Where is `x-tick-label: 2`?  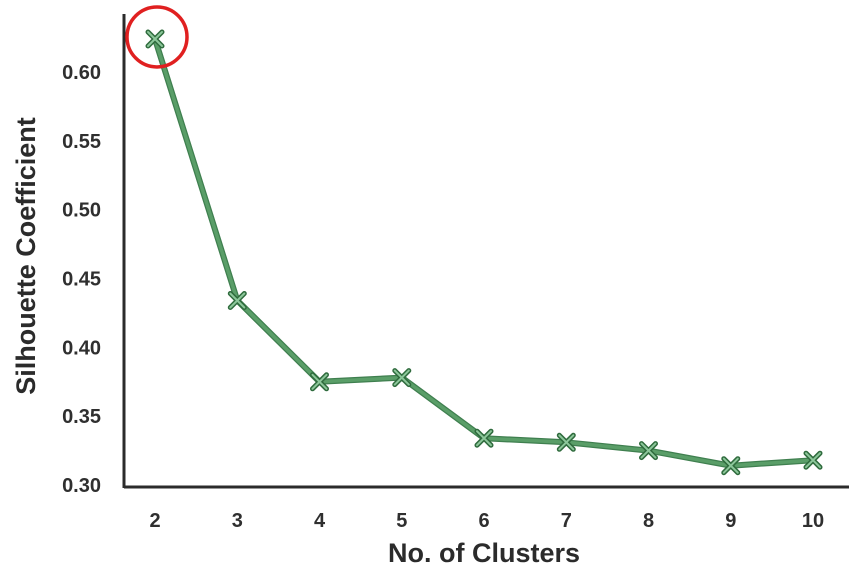
x-tick-label: 2 is located at coordinates (154, 521).